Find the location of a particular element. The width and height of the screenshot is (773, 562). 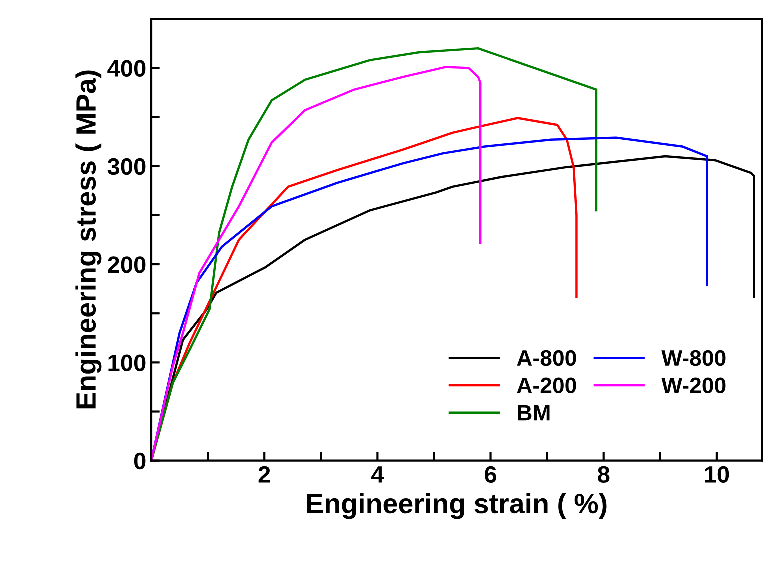

y-tick-label: 200 is located at coordinates (127, 265).